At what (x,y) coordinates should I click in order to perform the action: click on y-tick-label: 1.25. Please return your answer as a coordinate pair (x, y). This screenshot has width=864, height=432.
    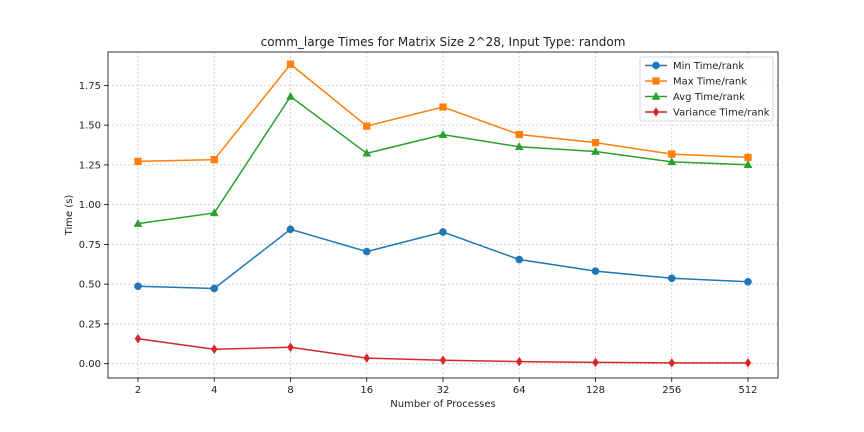
    Looking at the image, I should click on (90, 165).